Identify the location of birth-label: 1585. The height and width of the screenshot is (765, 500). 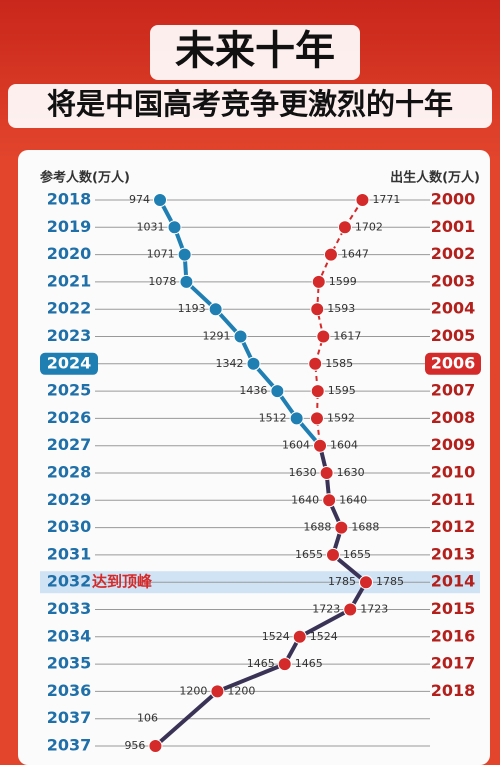
(339, 363).